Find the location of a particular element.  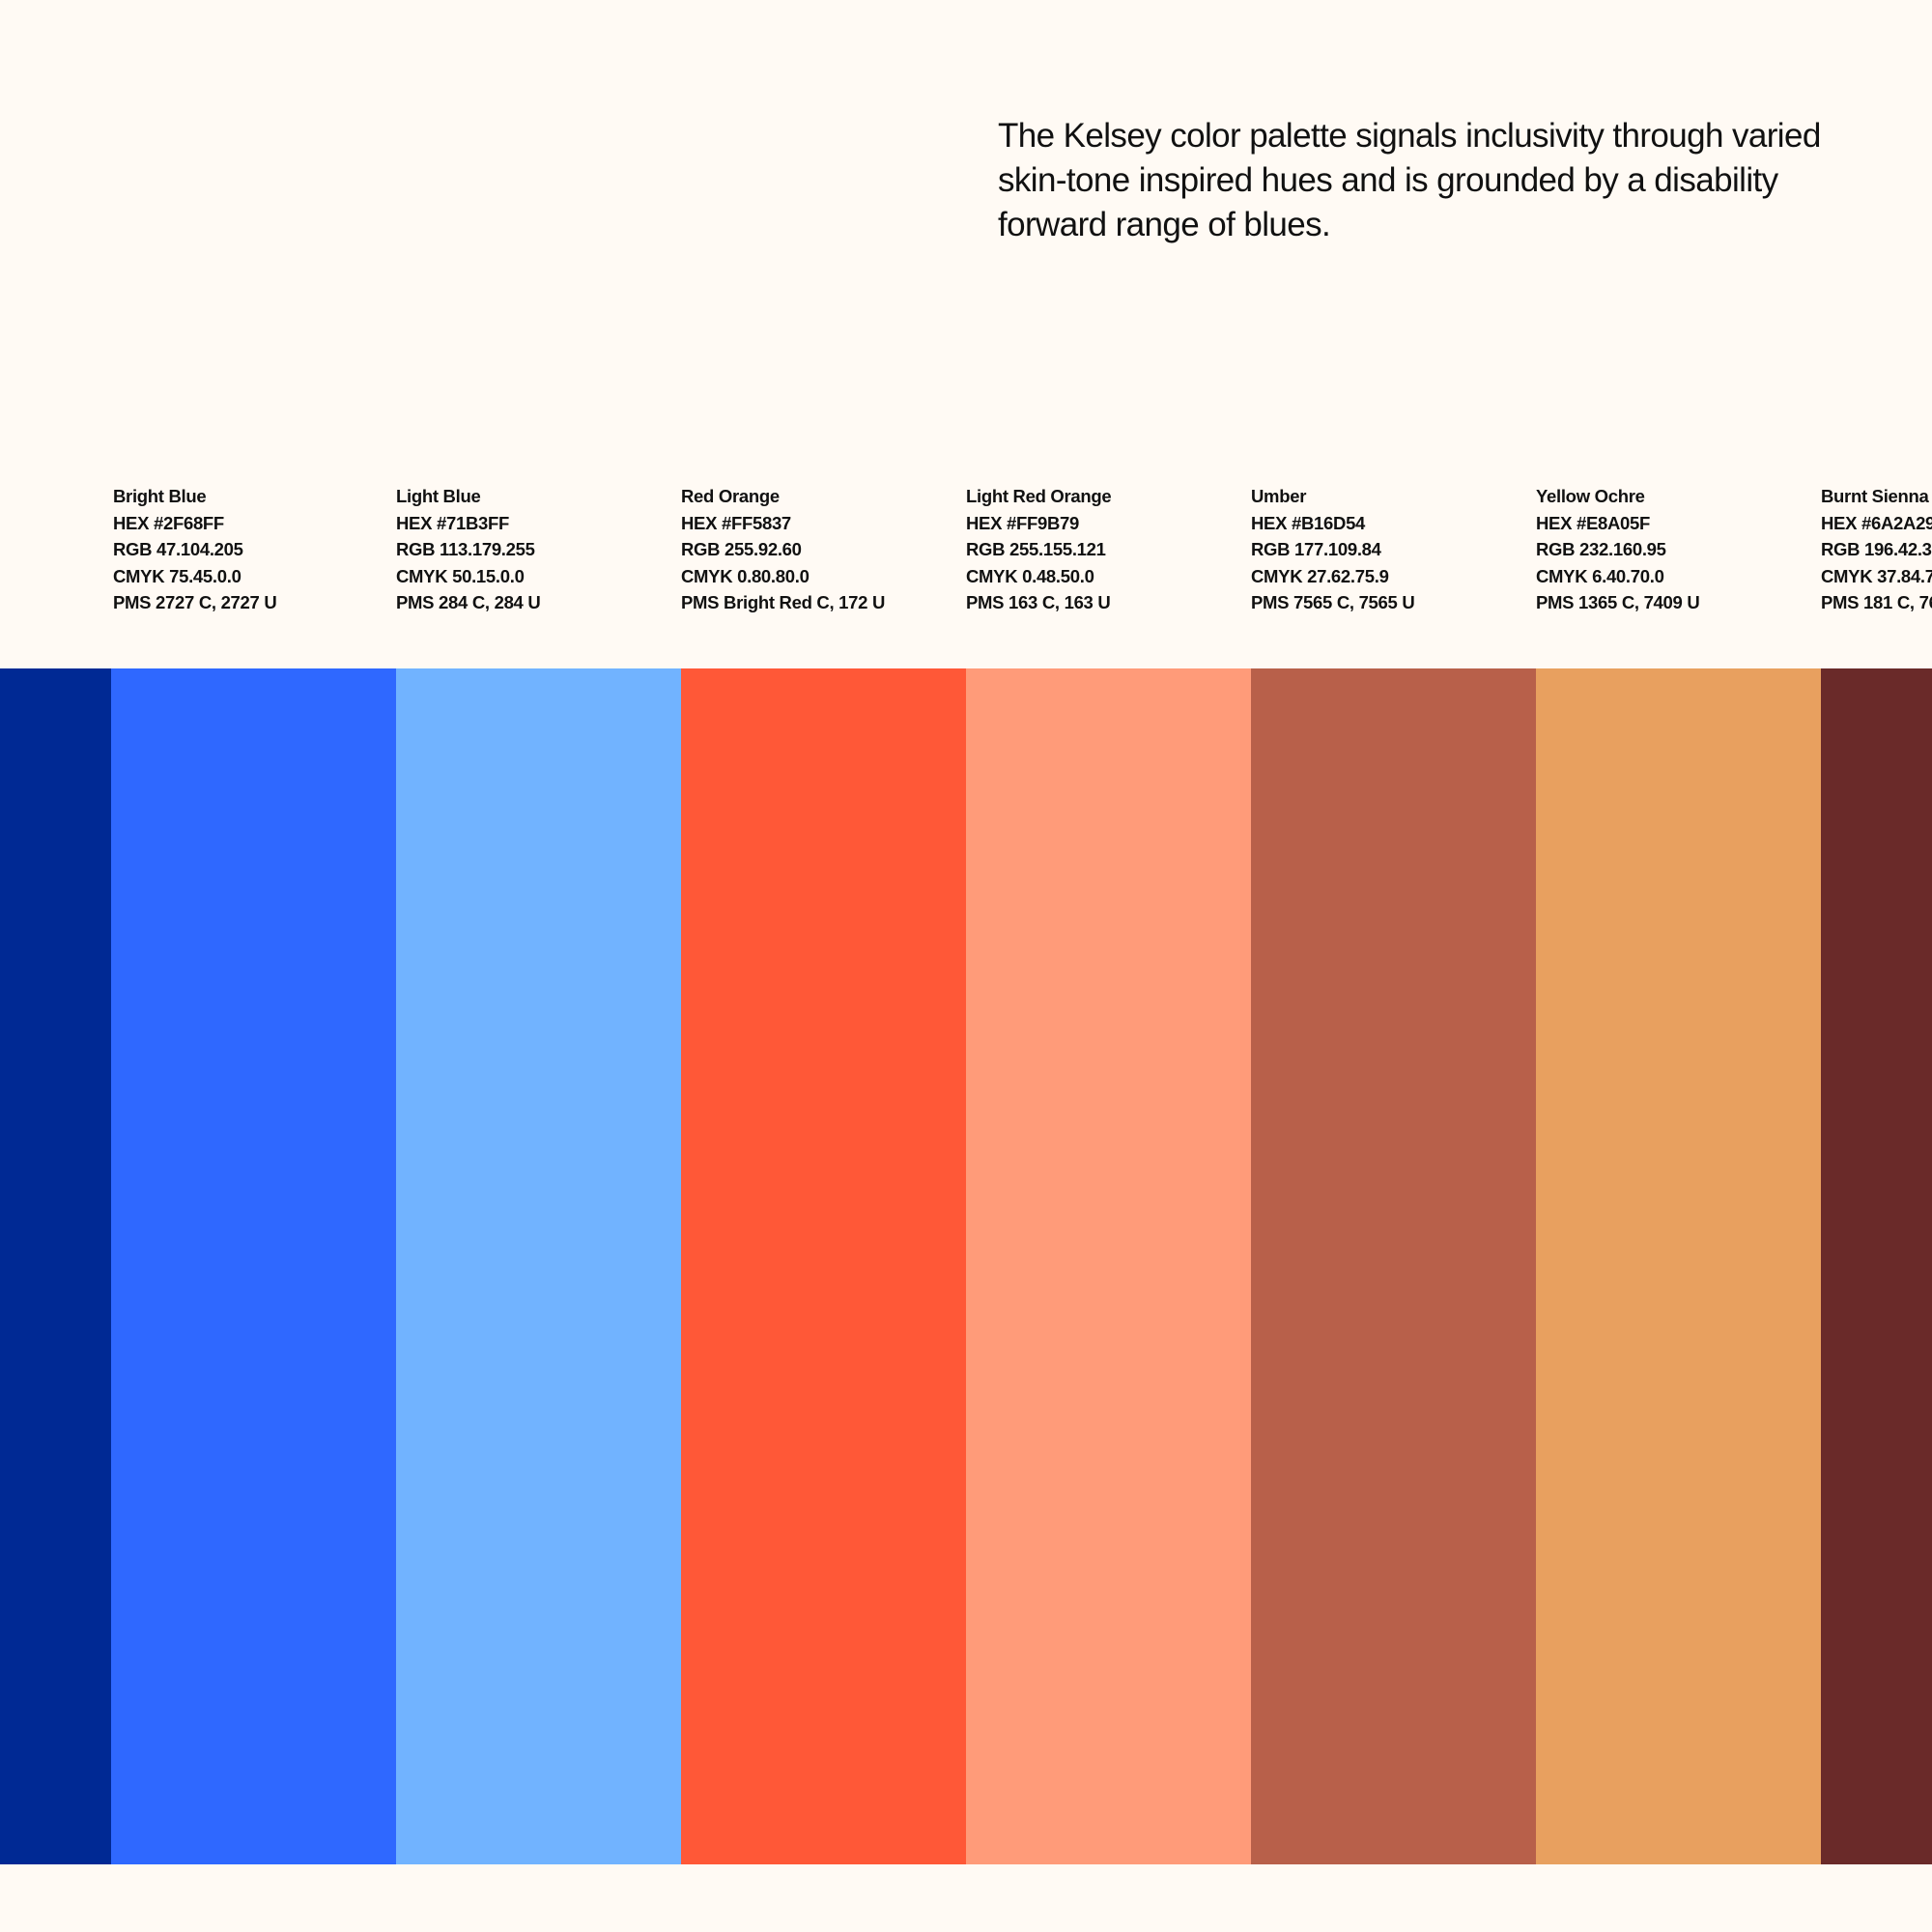

swatch-hex: HEX #FF5837 is located at coordinates (736, 522).